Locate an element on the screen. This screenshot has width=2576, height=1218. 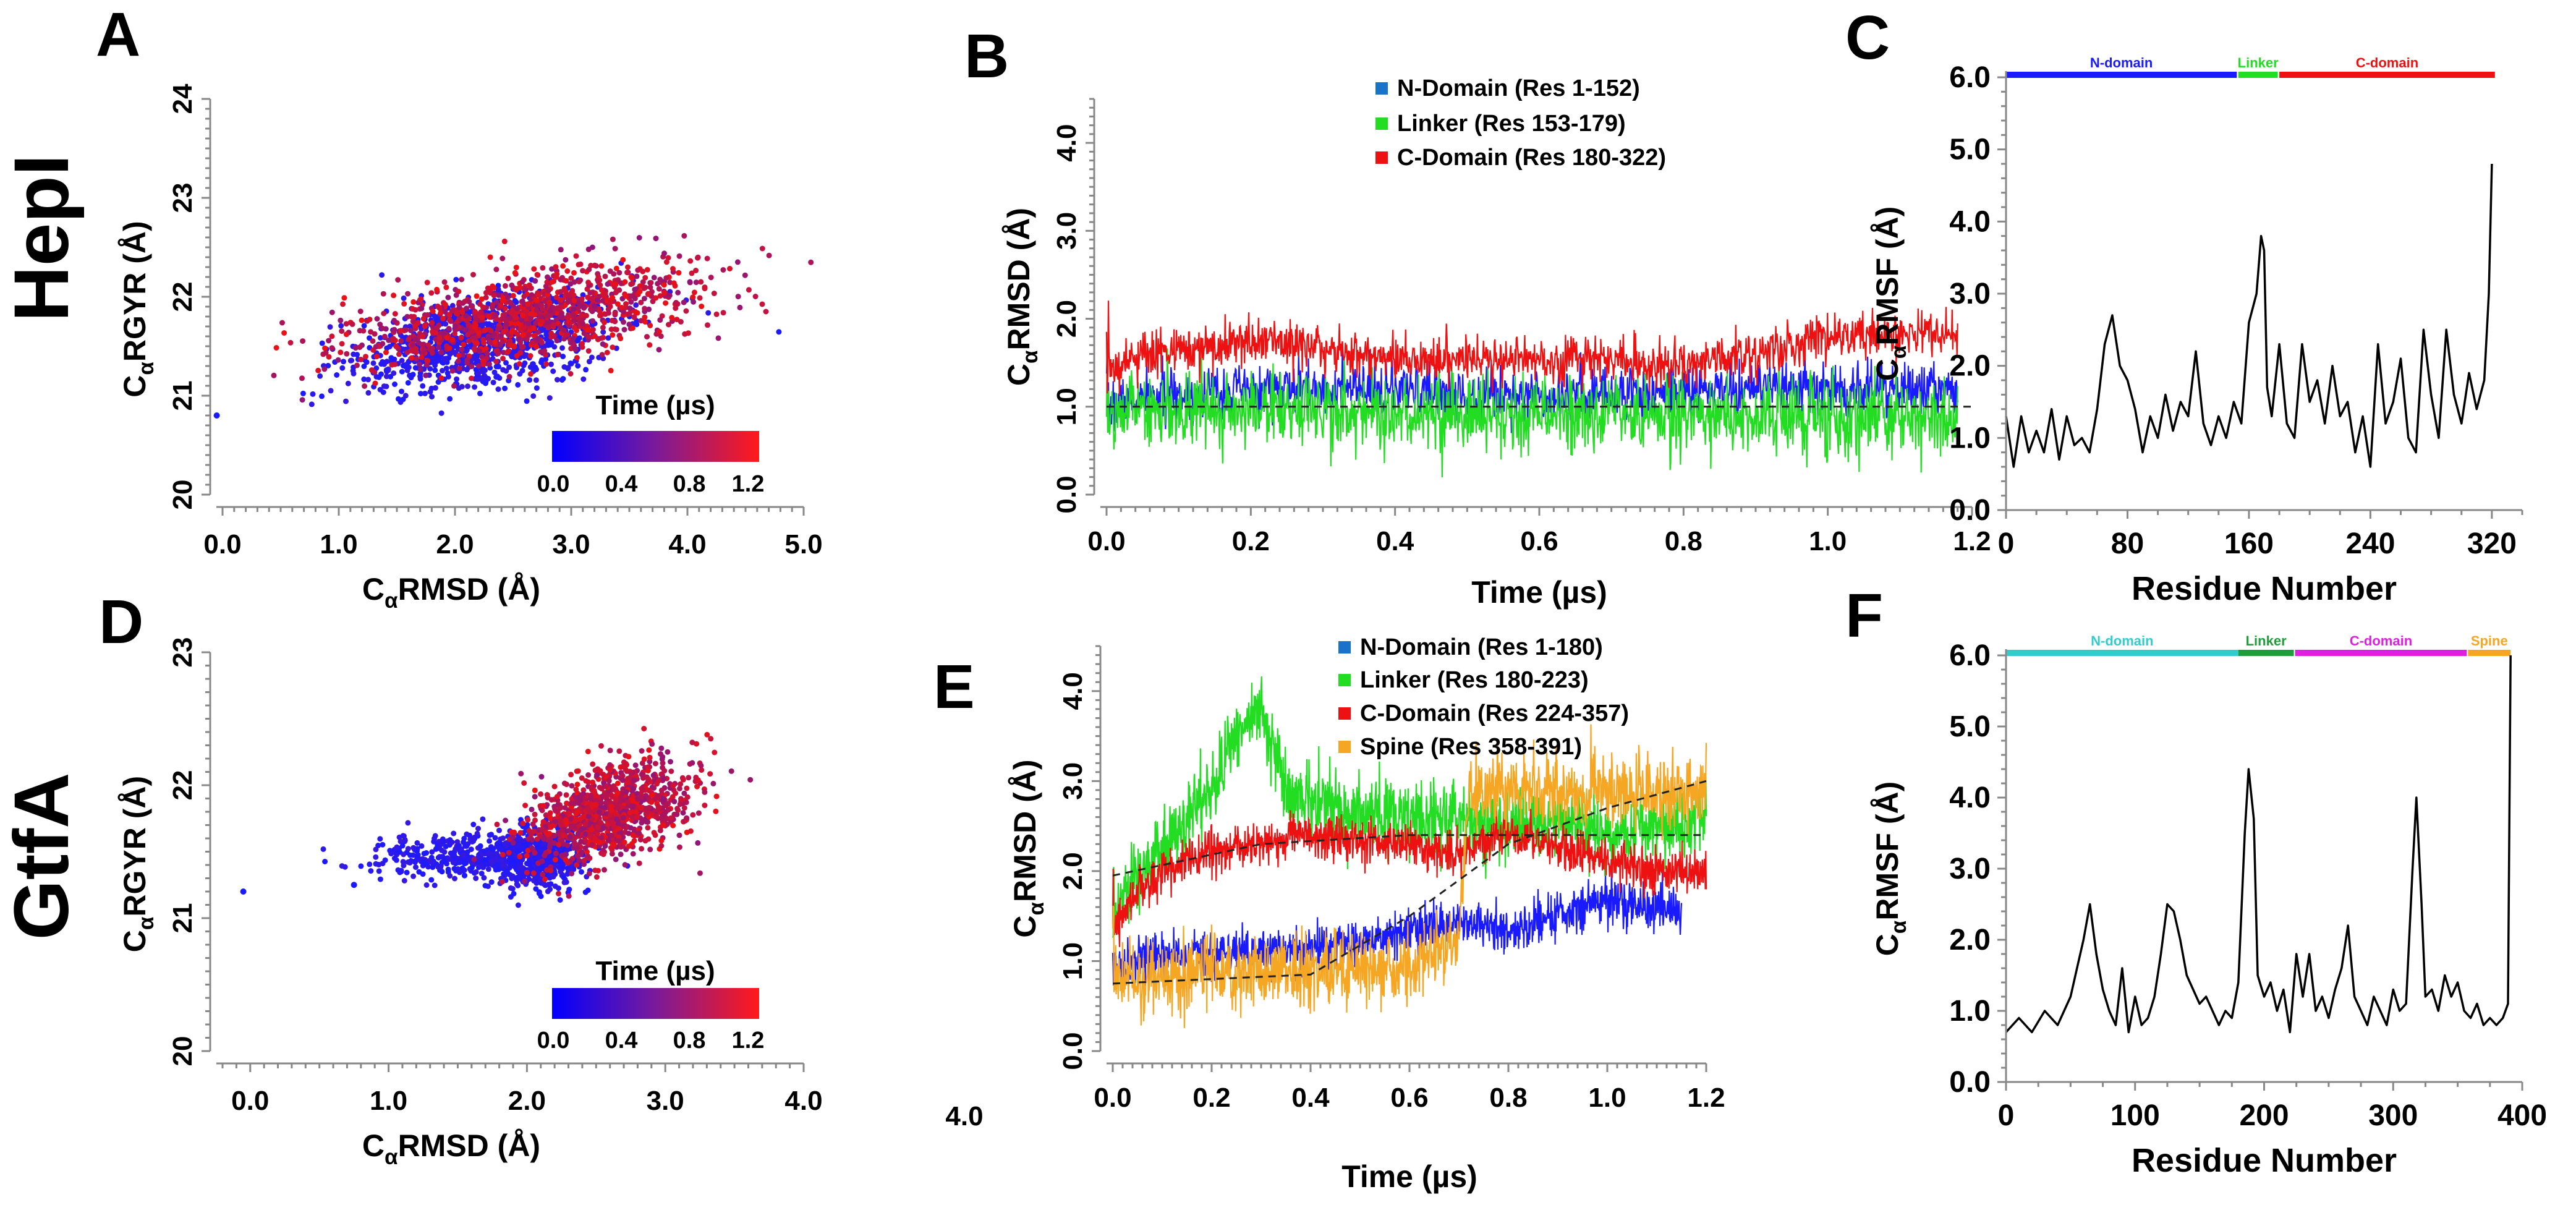
legend-e-swatch-c-domain is located at coordinates (1344, 713).